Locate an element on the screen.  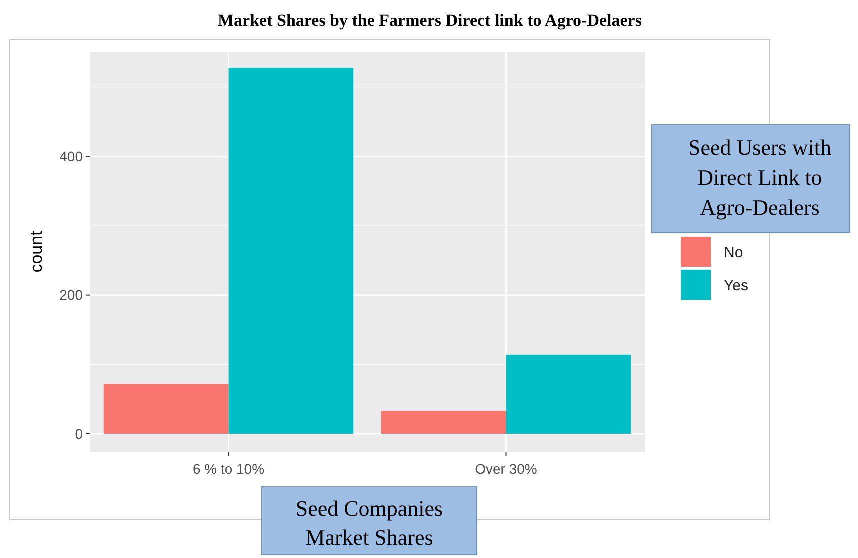
y-tick-label: 0 is located at coordinates (79, 434).